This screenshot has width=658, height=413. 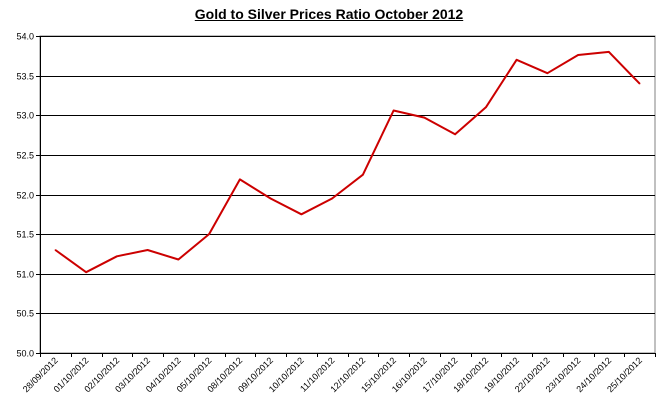 What do you see at coordinates (25, 37) in the screenshot?
I see `y-tick-label: 54.0` at bounding box center [25, 37].